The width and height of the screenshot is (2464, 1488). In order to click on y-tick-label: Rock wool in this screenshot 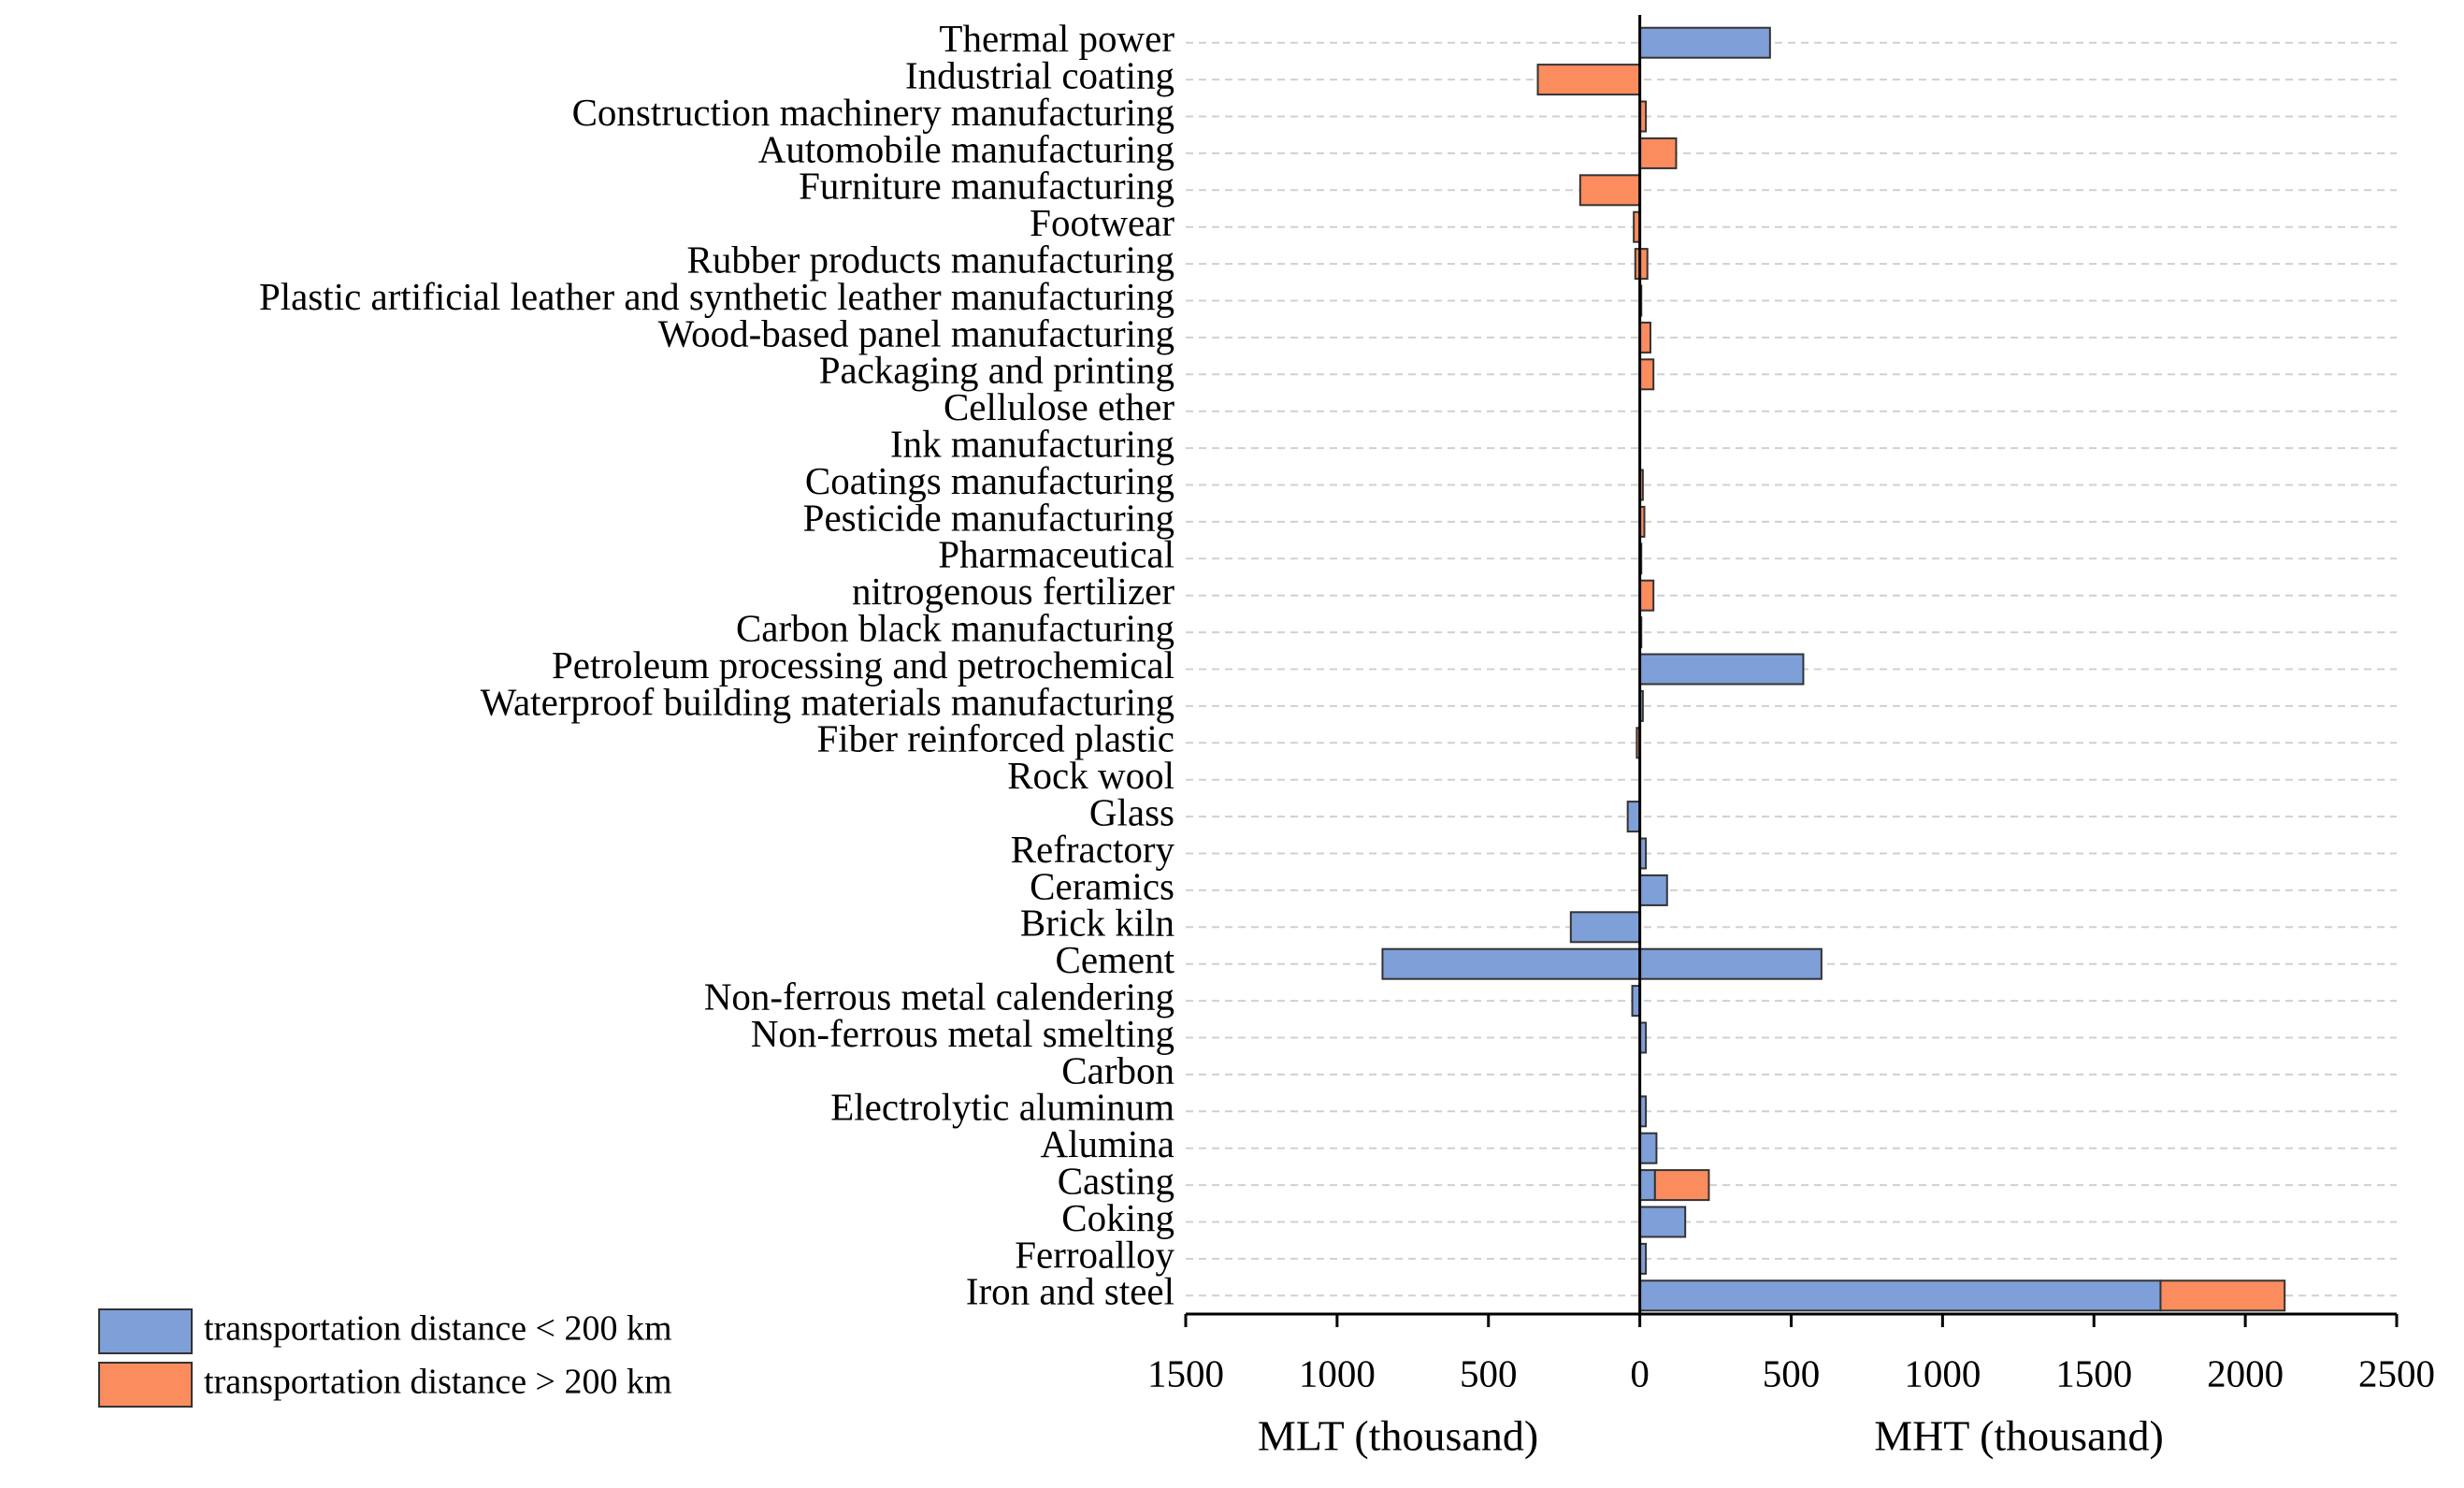, I will do `click(1090, 776)`.